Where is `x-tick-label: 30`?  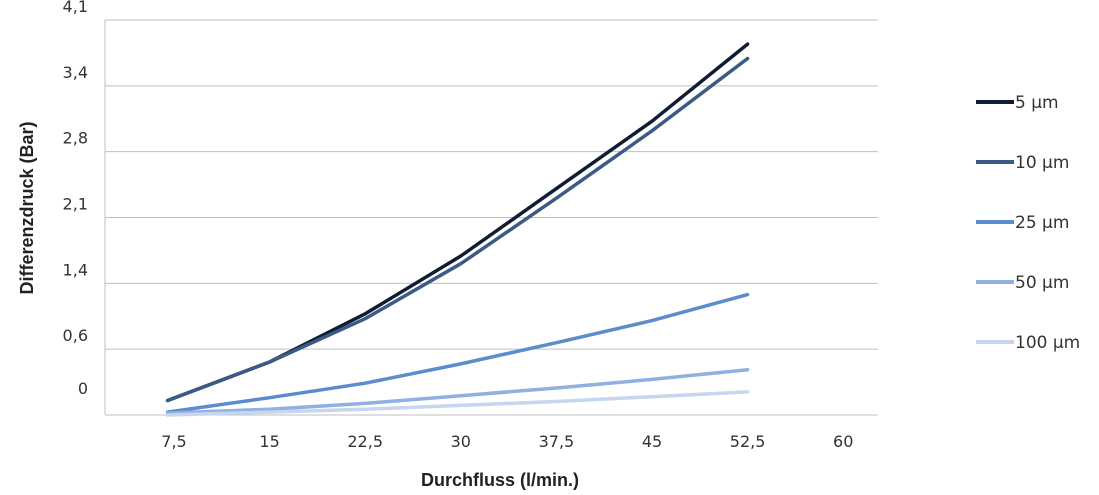 x-tick-label: 30 is located at coordinates (461, 441).